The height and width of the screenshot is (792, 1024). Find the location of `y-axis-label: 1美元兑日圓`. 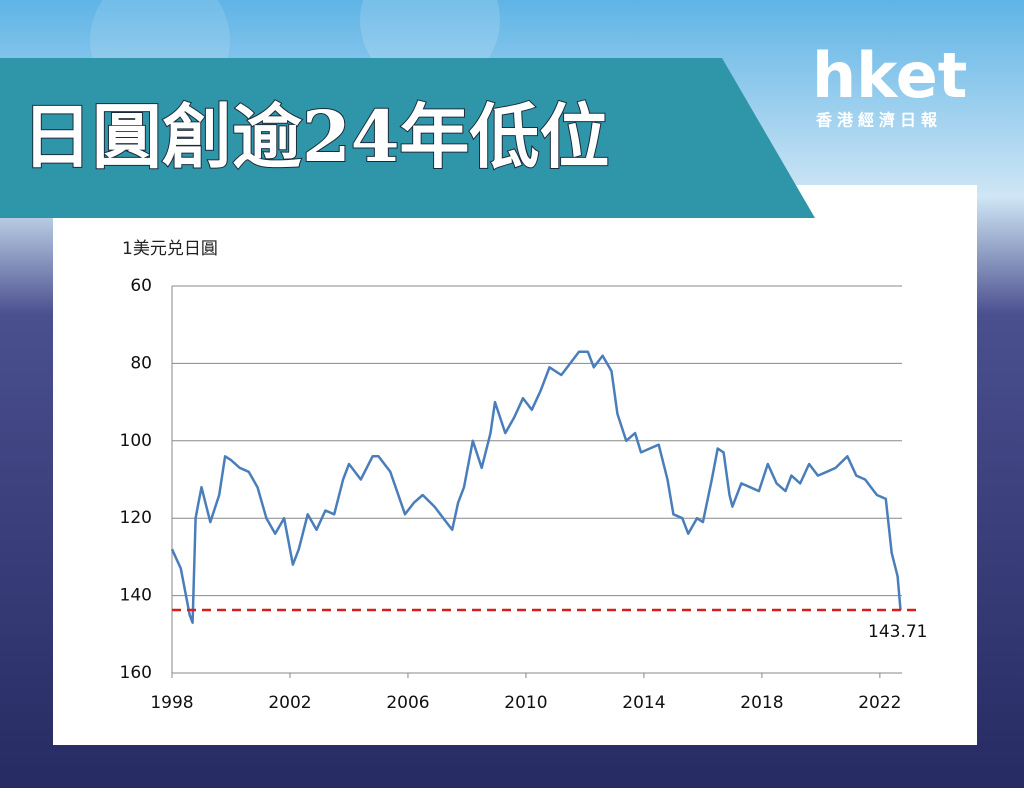

y-axis-label: 1美元兑日圓 is located at coordinates (170, 249).